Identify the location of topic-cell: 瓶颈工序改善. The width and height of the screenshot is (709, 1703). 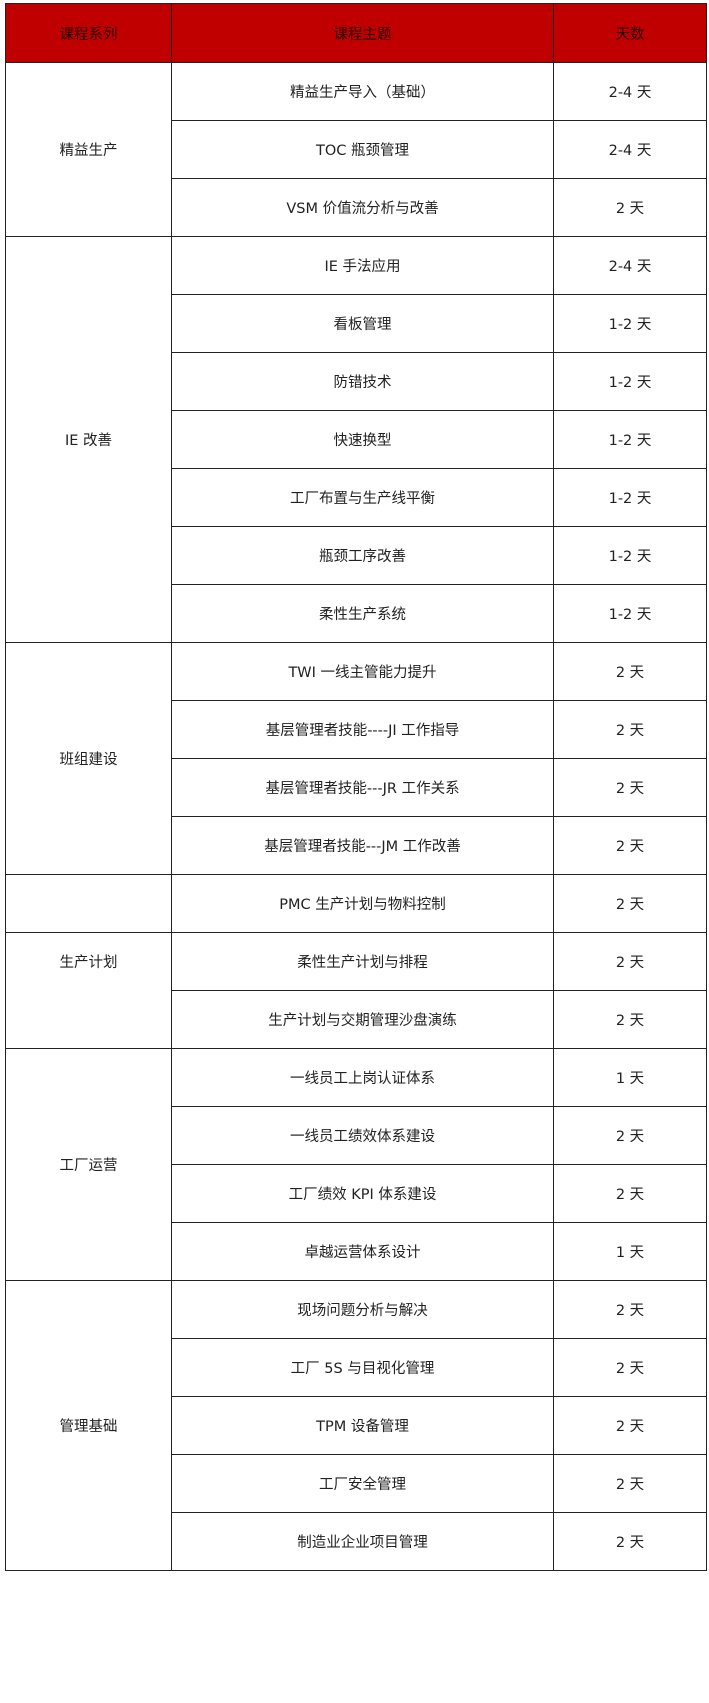
(362, 555).